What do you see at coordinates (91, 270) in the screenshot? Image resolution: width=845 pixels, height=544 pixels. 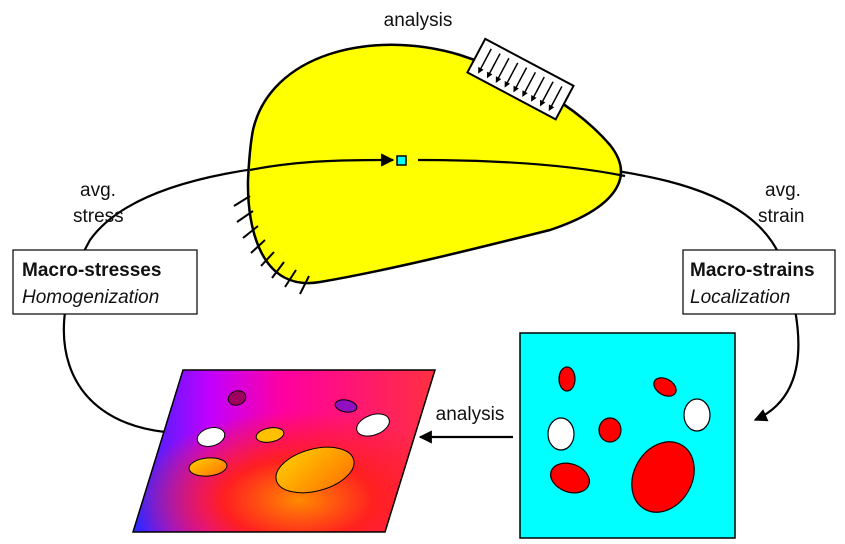 I see `macro-stresses-title: Macro-stresses` at bounding box center [91, 270].